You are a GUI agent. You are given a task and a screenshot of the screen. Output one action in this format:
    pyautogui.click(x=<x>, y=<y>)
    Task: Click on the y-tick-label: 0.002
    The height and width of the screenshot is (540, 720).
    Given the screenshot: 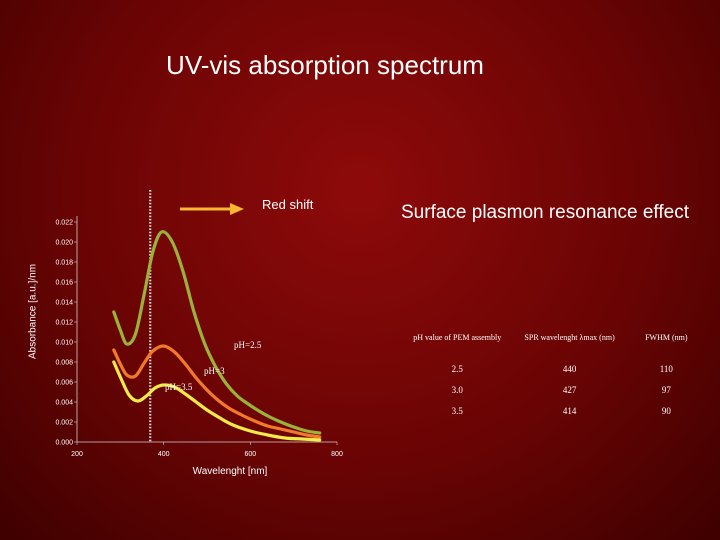 What is the action you would take?
    pyautogui.click(x=64, y=423)
    